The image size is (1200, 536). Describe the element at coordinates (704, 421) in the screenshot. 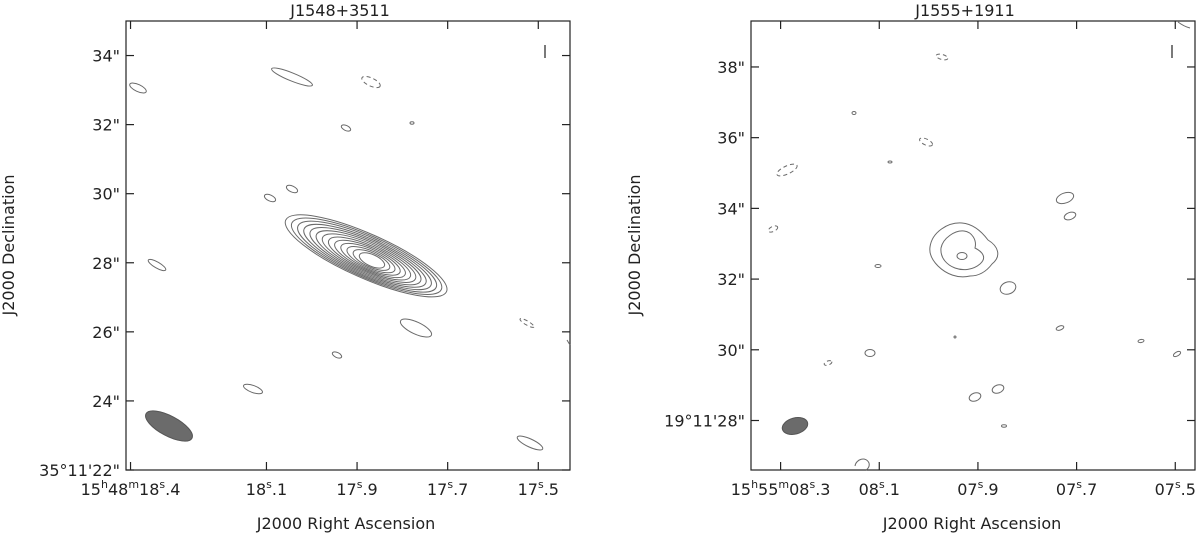

I see `y-tick-label: 19°11'28"` at that location.